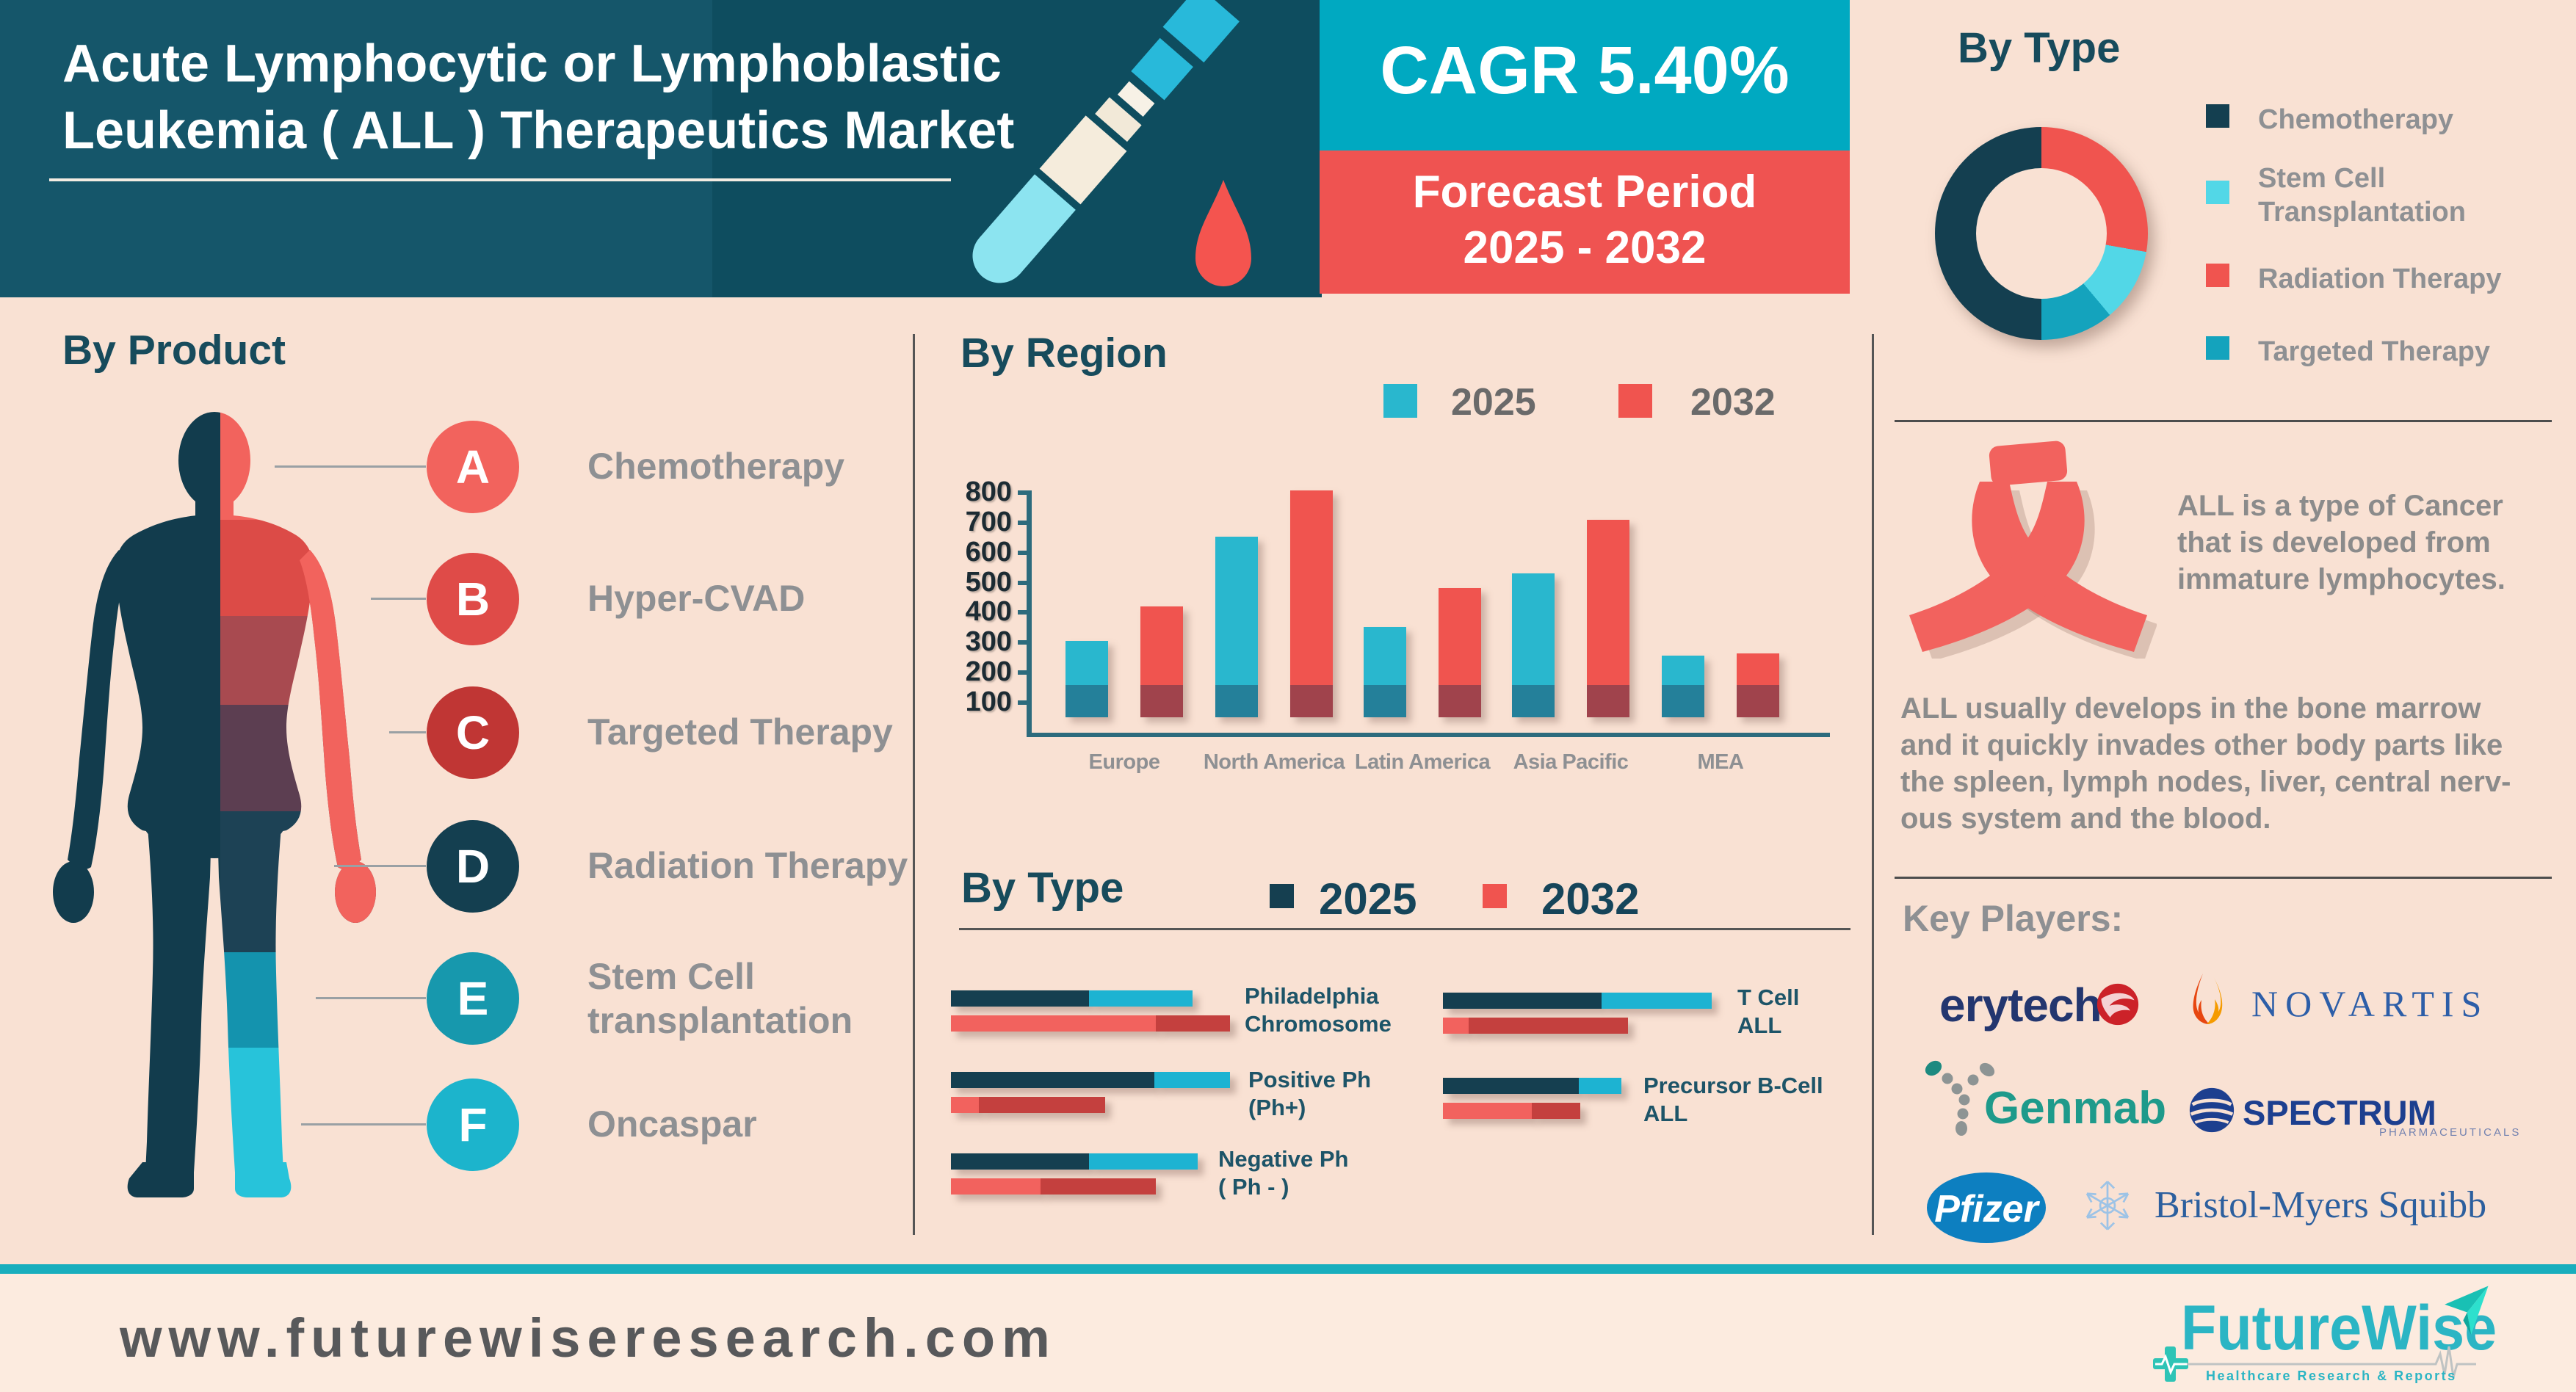 Image resolution: width=2576 pixels, height=1392 pixels. What do you see at coordinates (1987, 1209) in the screenshot?
I see `svg-text: Pfizer` at bounding box center [1987, 1209].